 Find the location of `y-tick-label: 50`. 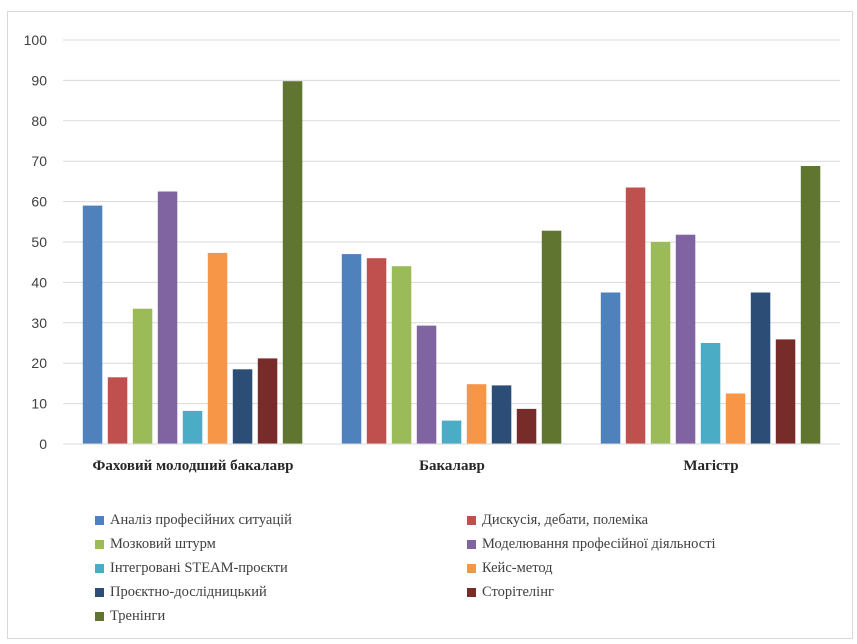

y-tick-label: 50 is located at coordinates (39, 242).